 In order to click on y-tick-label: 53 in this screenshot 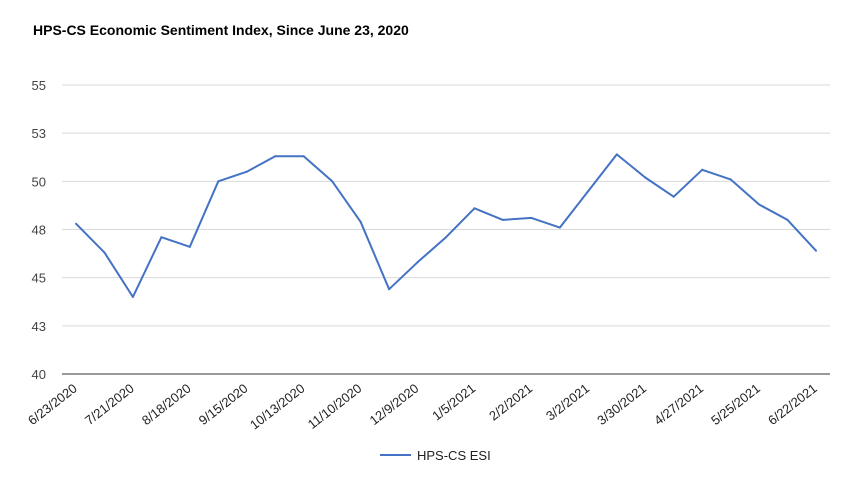, I will do `click(39, 133)`.